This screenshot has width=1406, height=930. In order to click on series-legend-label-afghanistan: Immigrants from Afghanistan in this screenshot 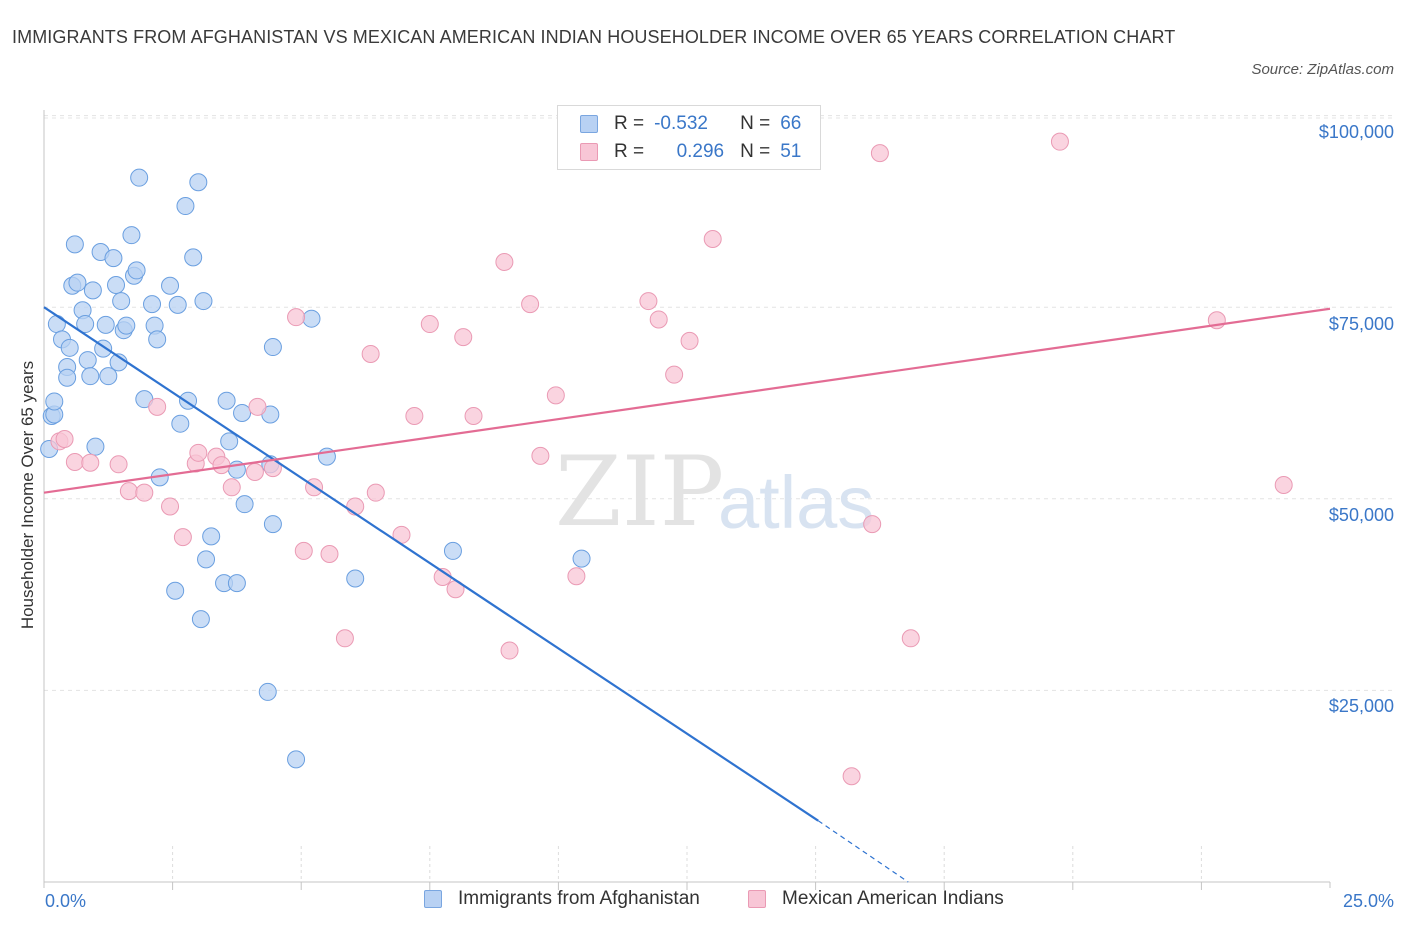, I will do `click(579, 898)`.